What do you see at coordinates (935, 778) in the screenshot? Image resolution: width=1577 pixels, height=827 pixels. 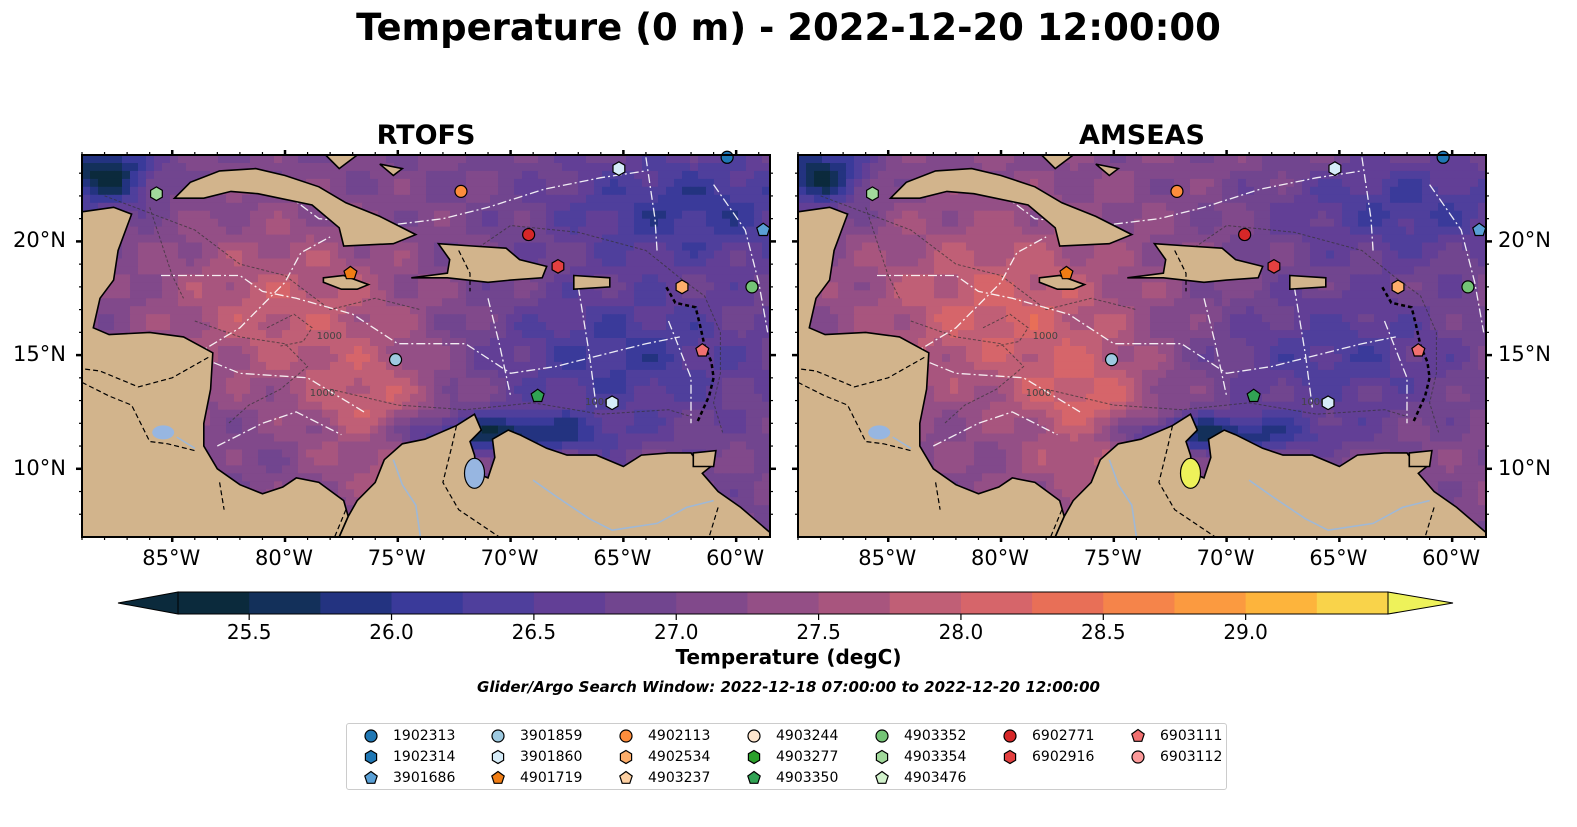 I see `legend-label: 4903476` at bounding box center [935, 778].